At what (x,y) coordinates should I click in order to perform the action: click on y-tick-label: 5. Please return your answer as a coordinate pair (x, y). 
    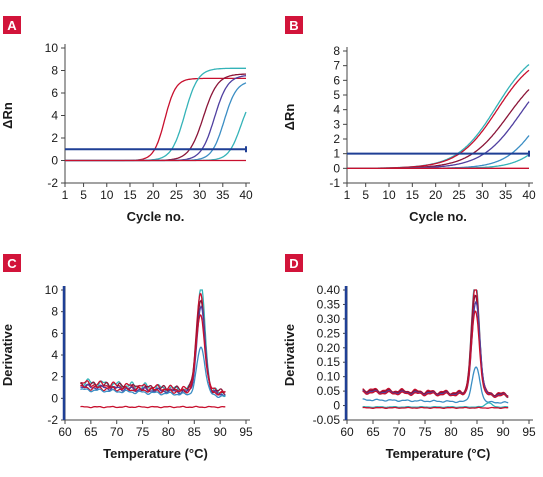
    Looking at the image, I should click on (336, 95).